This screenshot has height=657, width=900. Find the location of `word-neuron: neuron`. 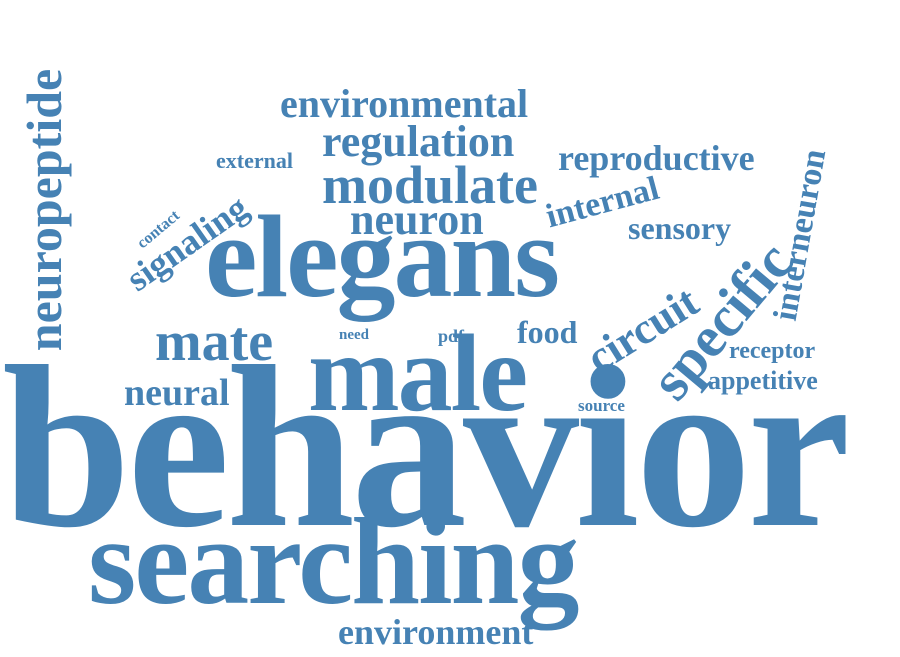

word-neuron: neuron is located at coordinates (417, 219).